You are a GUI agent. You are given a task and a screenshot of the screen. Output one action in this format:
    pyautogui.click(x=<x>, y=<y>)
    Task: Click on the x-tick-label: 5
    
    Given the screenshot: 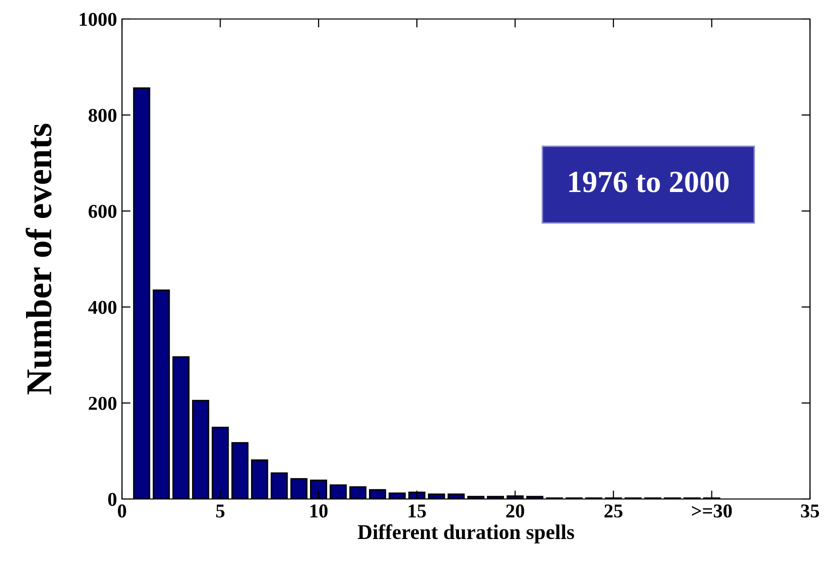 What is the action you would take?
    pyautogui.click(x=220, y=511)
    